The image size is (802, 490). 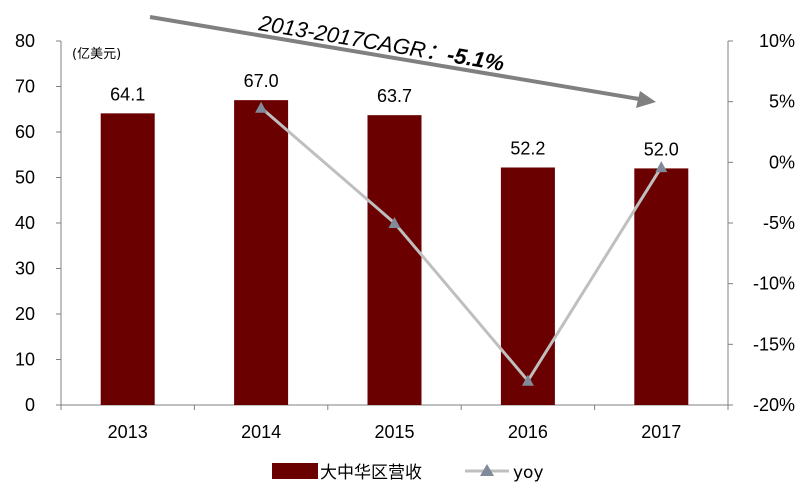 What do you see at coordinates (777, 41) in the screenshot?
I see `right-tick-label: 10%` at bounding box center [777, 41].